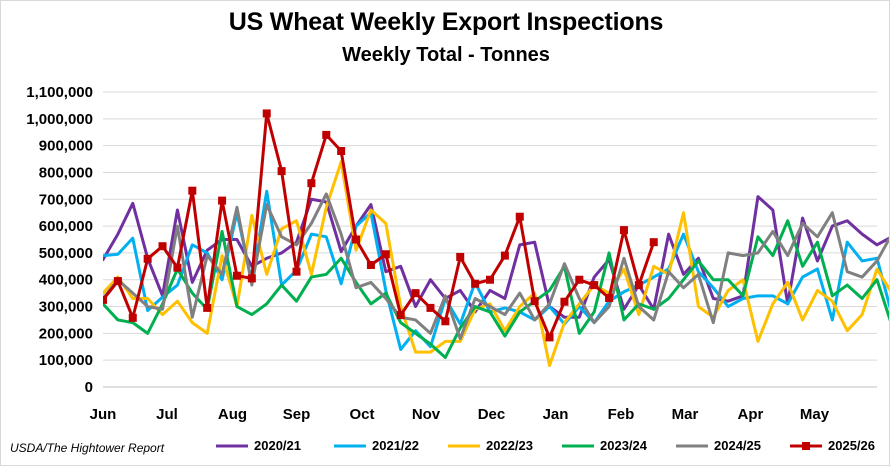  I want to click on y-tick-label: 1,000,000, so click(59, 119).